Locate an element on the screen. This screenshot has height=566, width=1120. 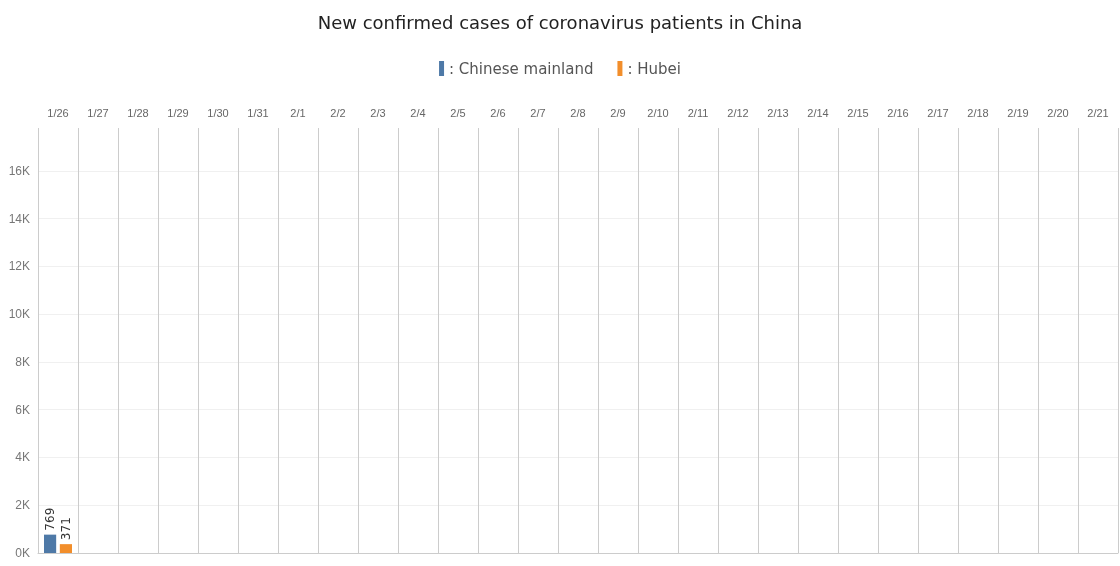
chart-title: New confirmed cases of coronavirus patients in China is located at coordinates (560, 22).